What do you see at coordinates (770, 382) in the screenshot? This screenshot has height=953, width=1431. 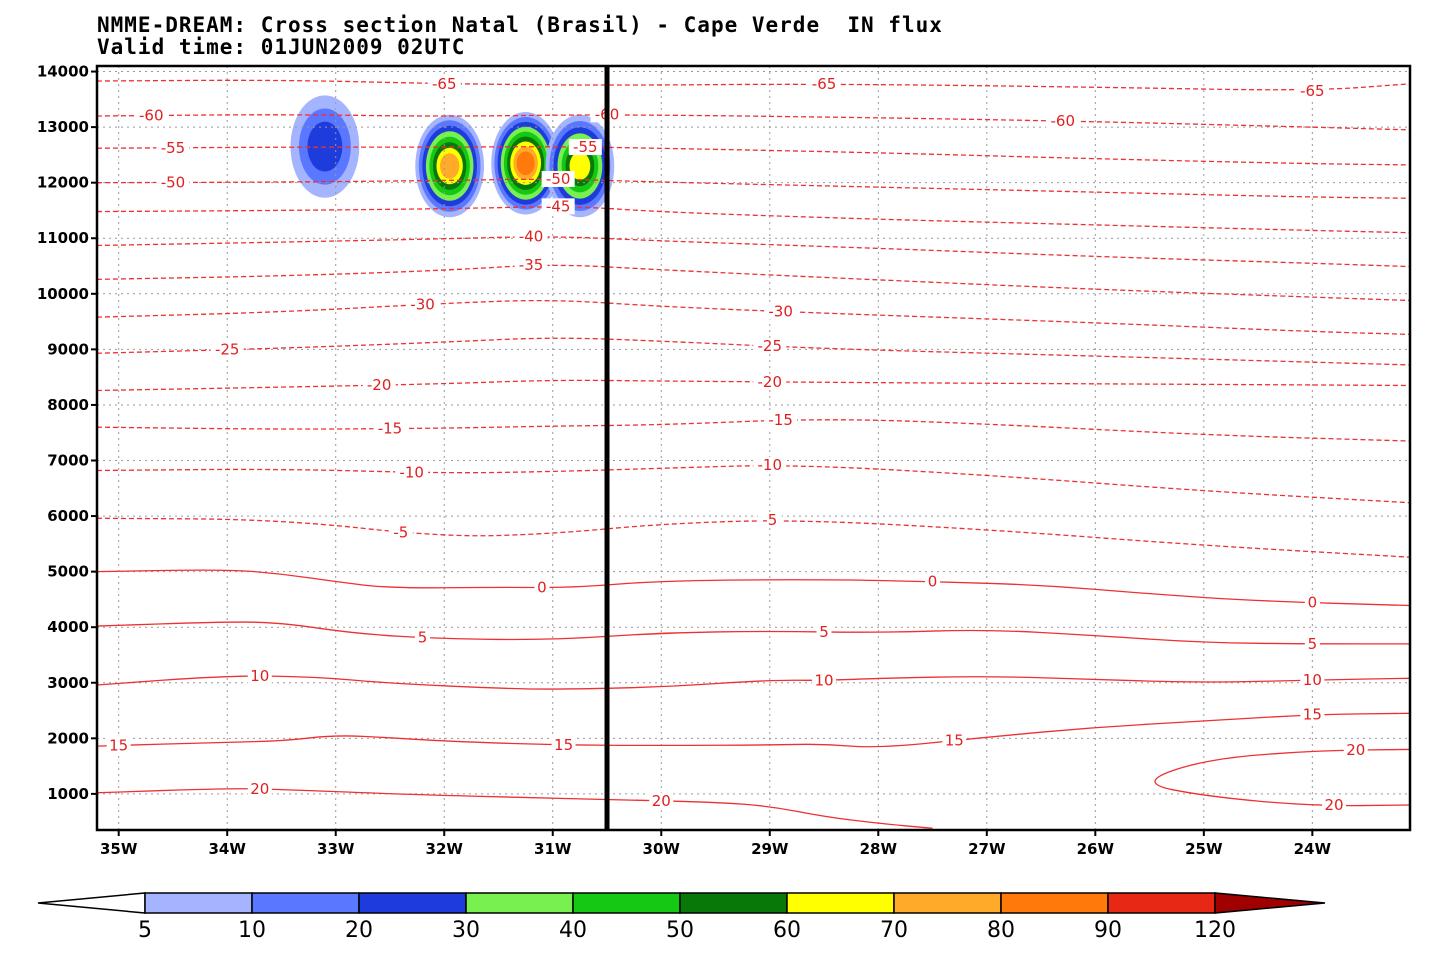 I see `contour-label-9-1: -20` at bounding box center [770, 382].